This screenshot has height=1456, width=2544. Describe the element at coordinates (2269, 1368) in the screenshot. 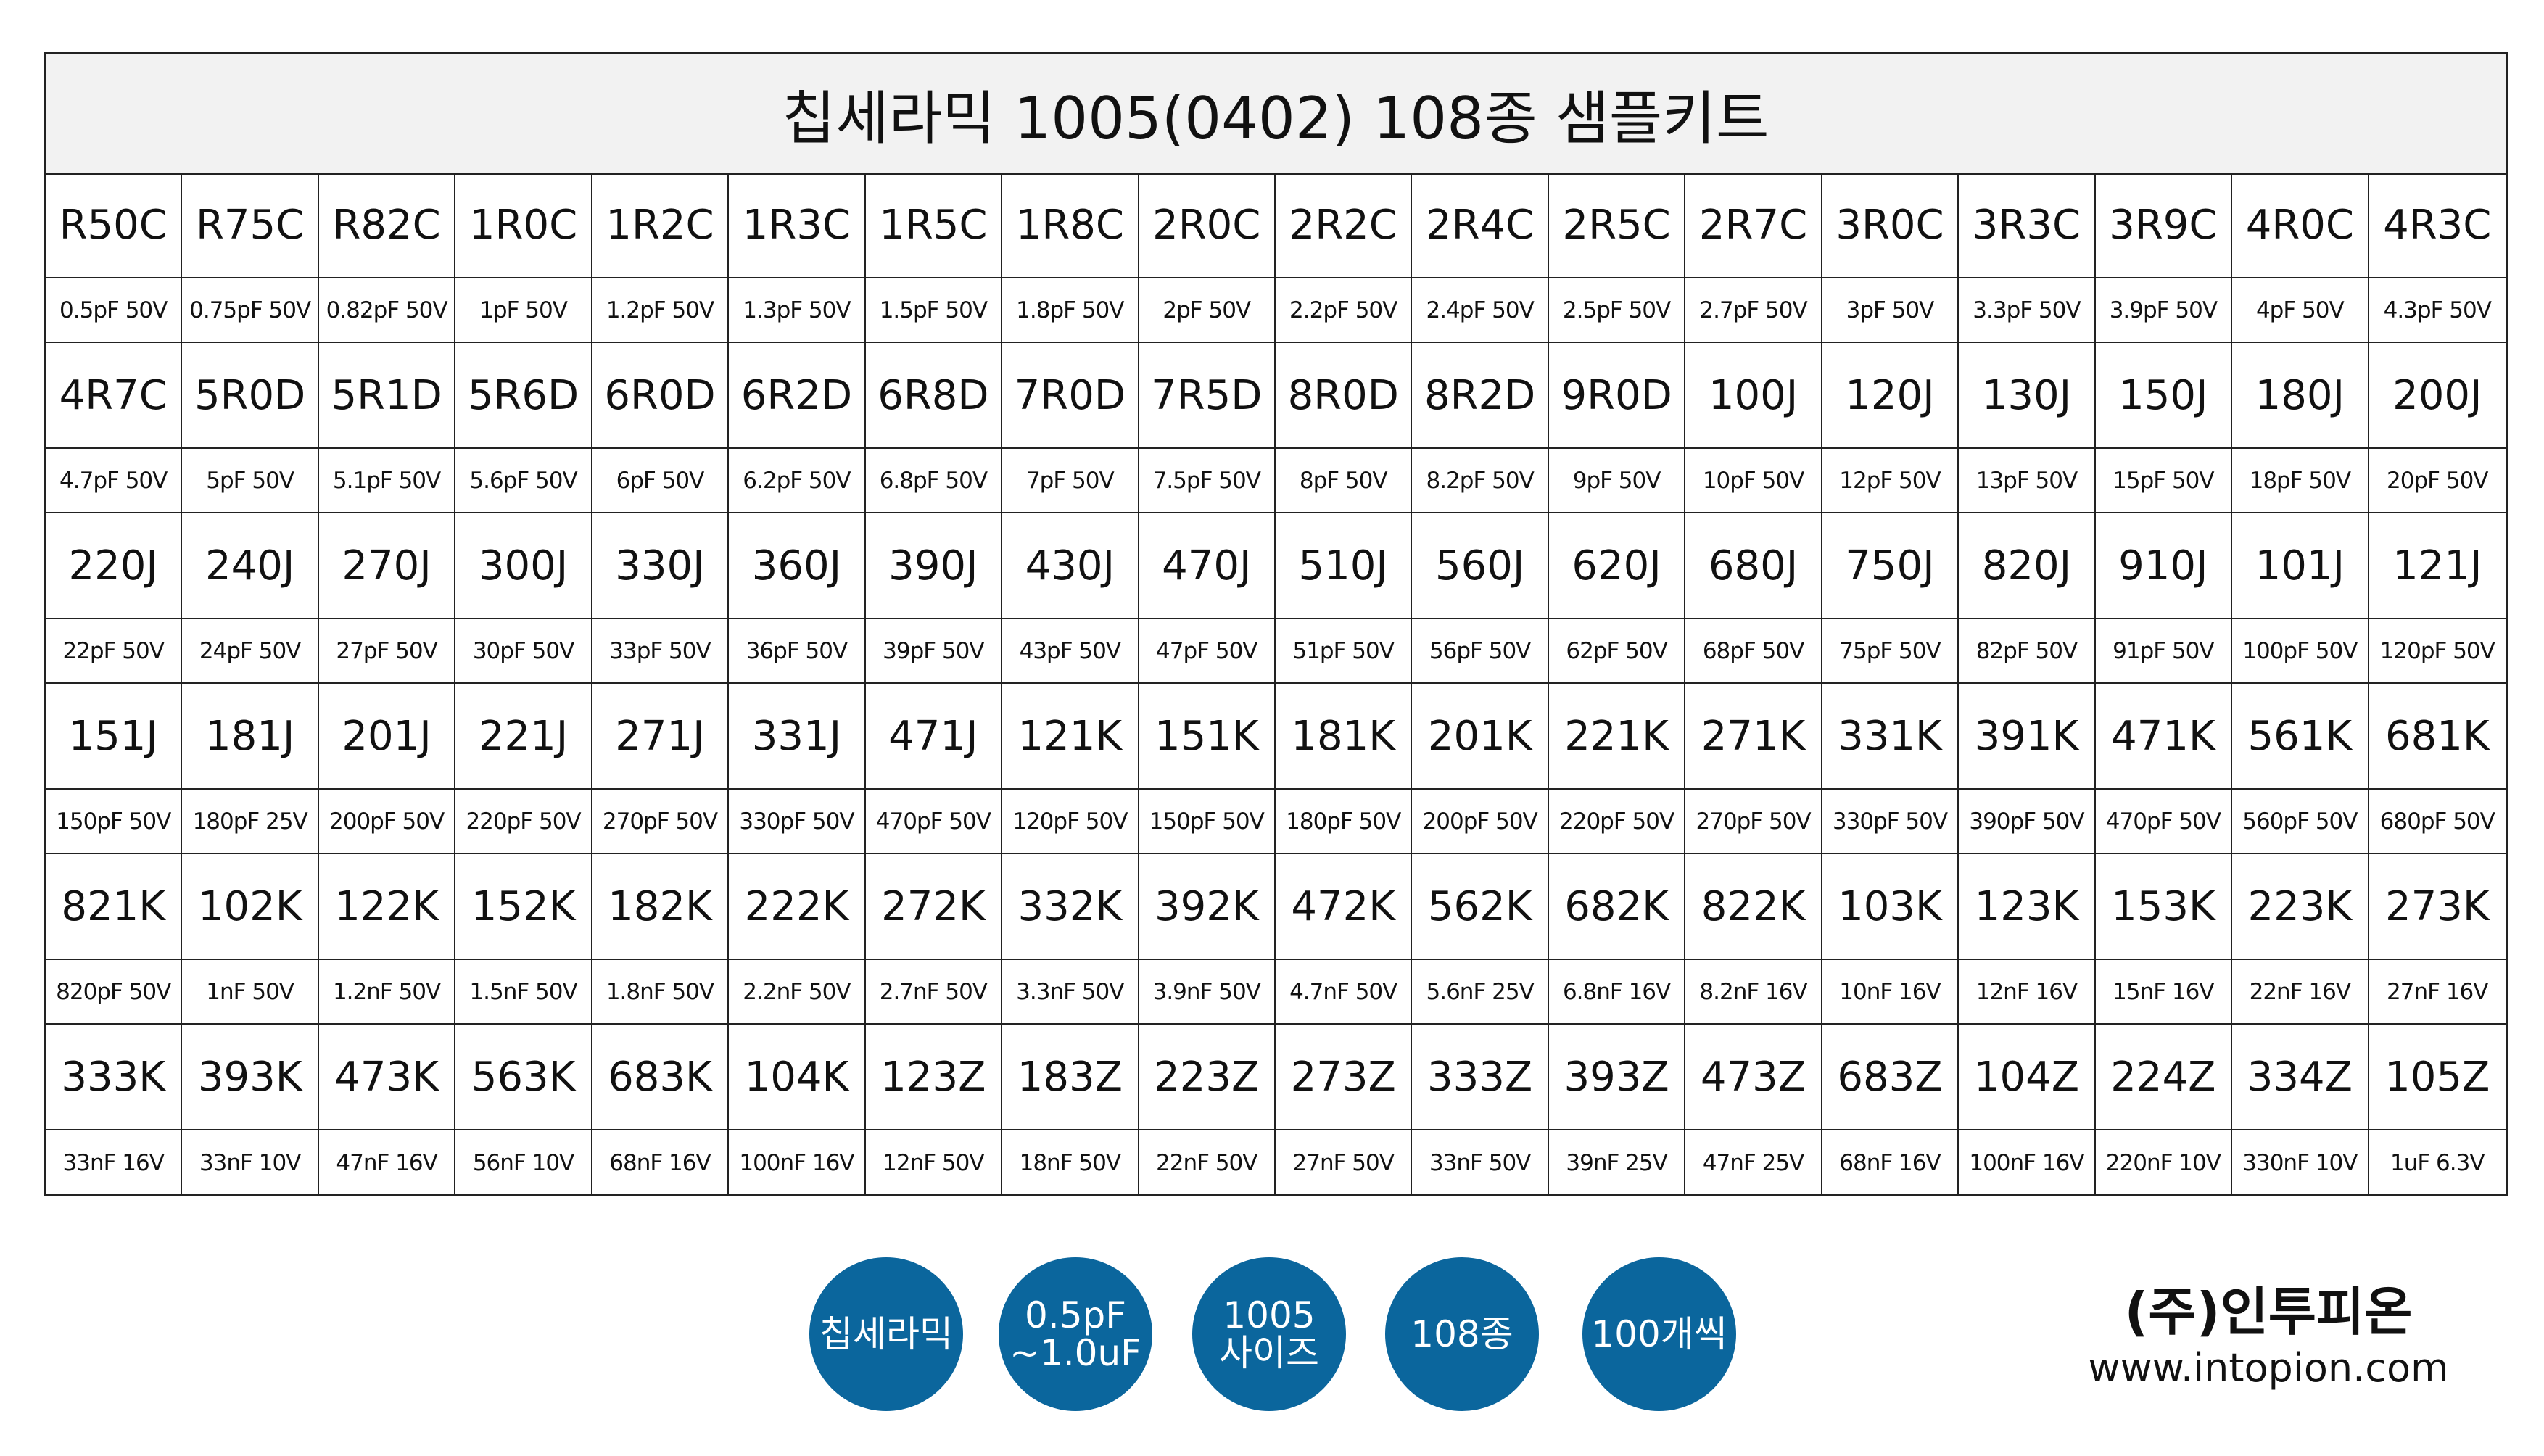

I see `company-url: www.intopion.com` at that location.